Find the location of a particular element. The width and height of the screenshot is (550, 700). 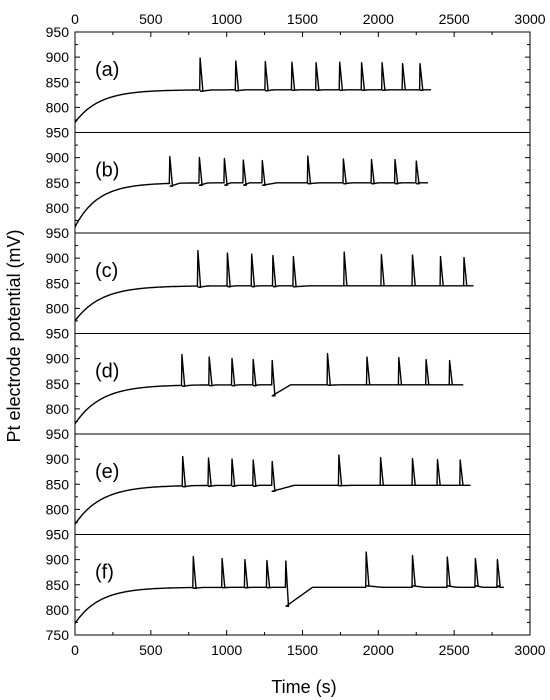

panel-f: (f) 750 800 850 900 950 is located at coordinates (288, 585).